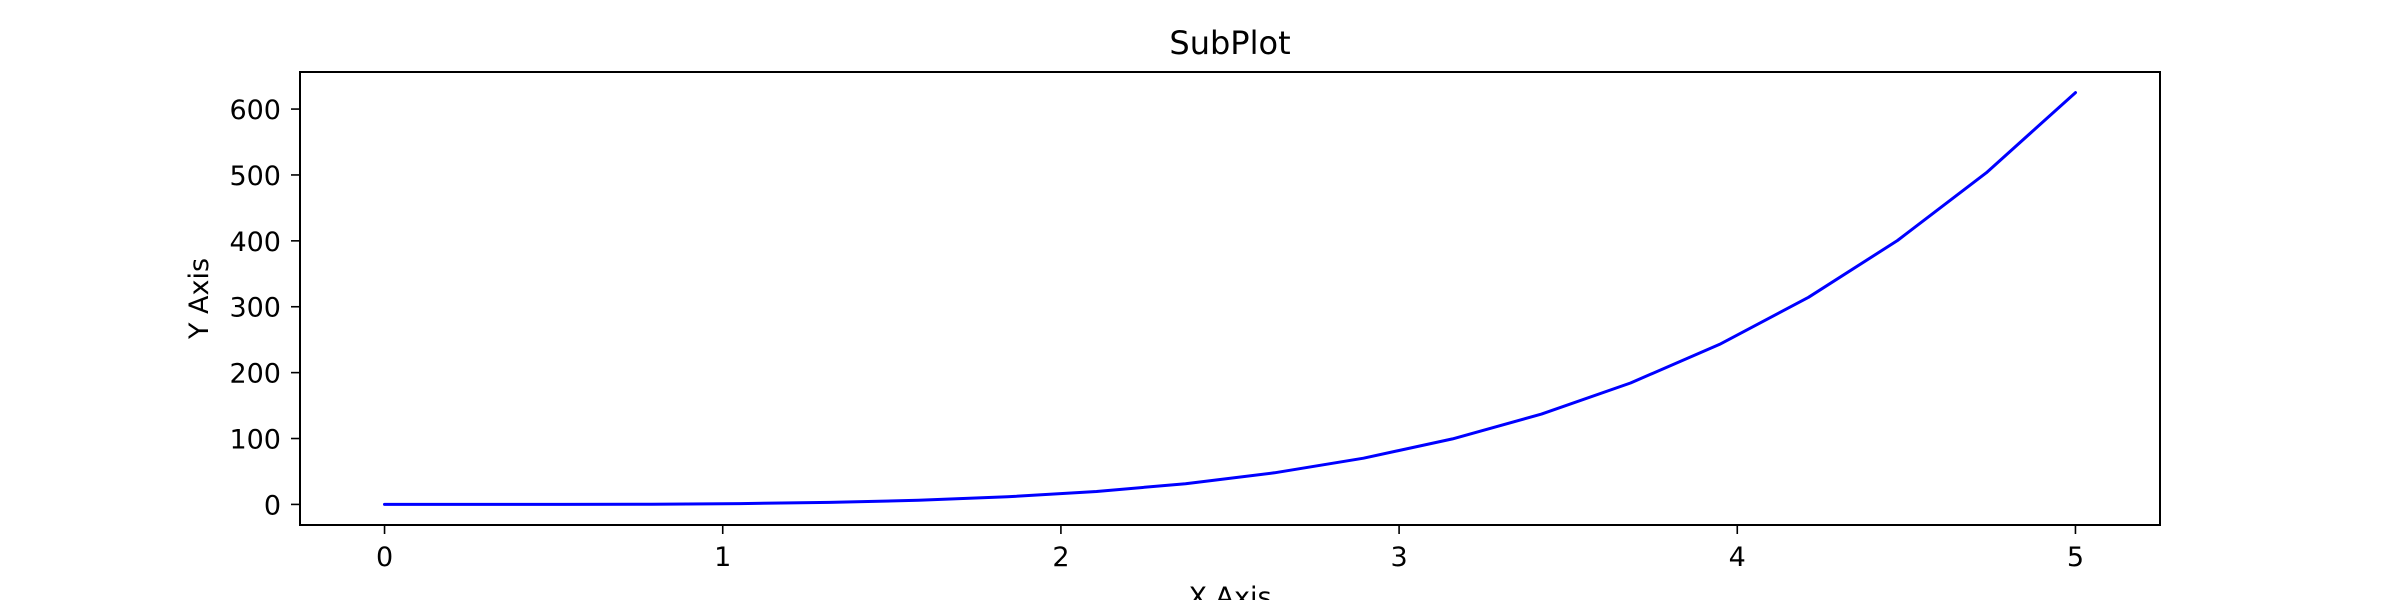 Image resolution: width=2400 pixels, height=600 pixels. What do you see at coordinates (1398, 557) in the screenshot?
I see `x-tick-label: 3` at bounding box center [1398, 557].